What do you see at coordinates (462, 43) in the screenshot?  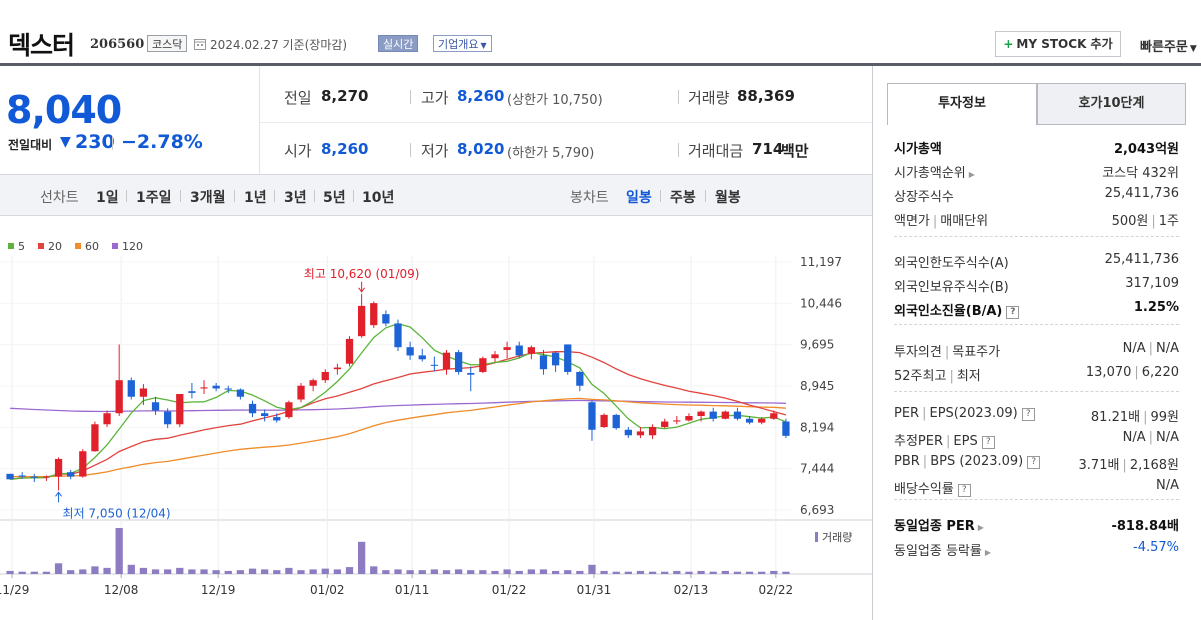 I see `company-overview-dropdown: 기업개요 ▼` at bounding box center [462, 43].